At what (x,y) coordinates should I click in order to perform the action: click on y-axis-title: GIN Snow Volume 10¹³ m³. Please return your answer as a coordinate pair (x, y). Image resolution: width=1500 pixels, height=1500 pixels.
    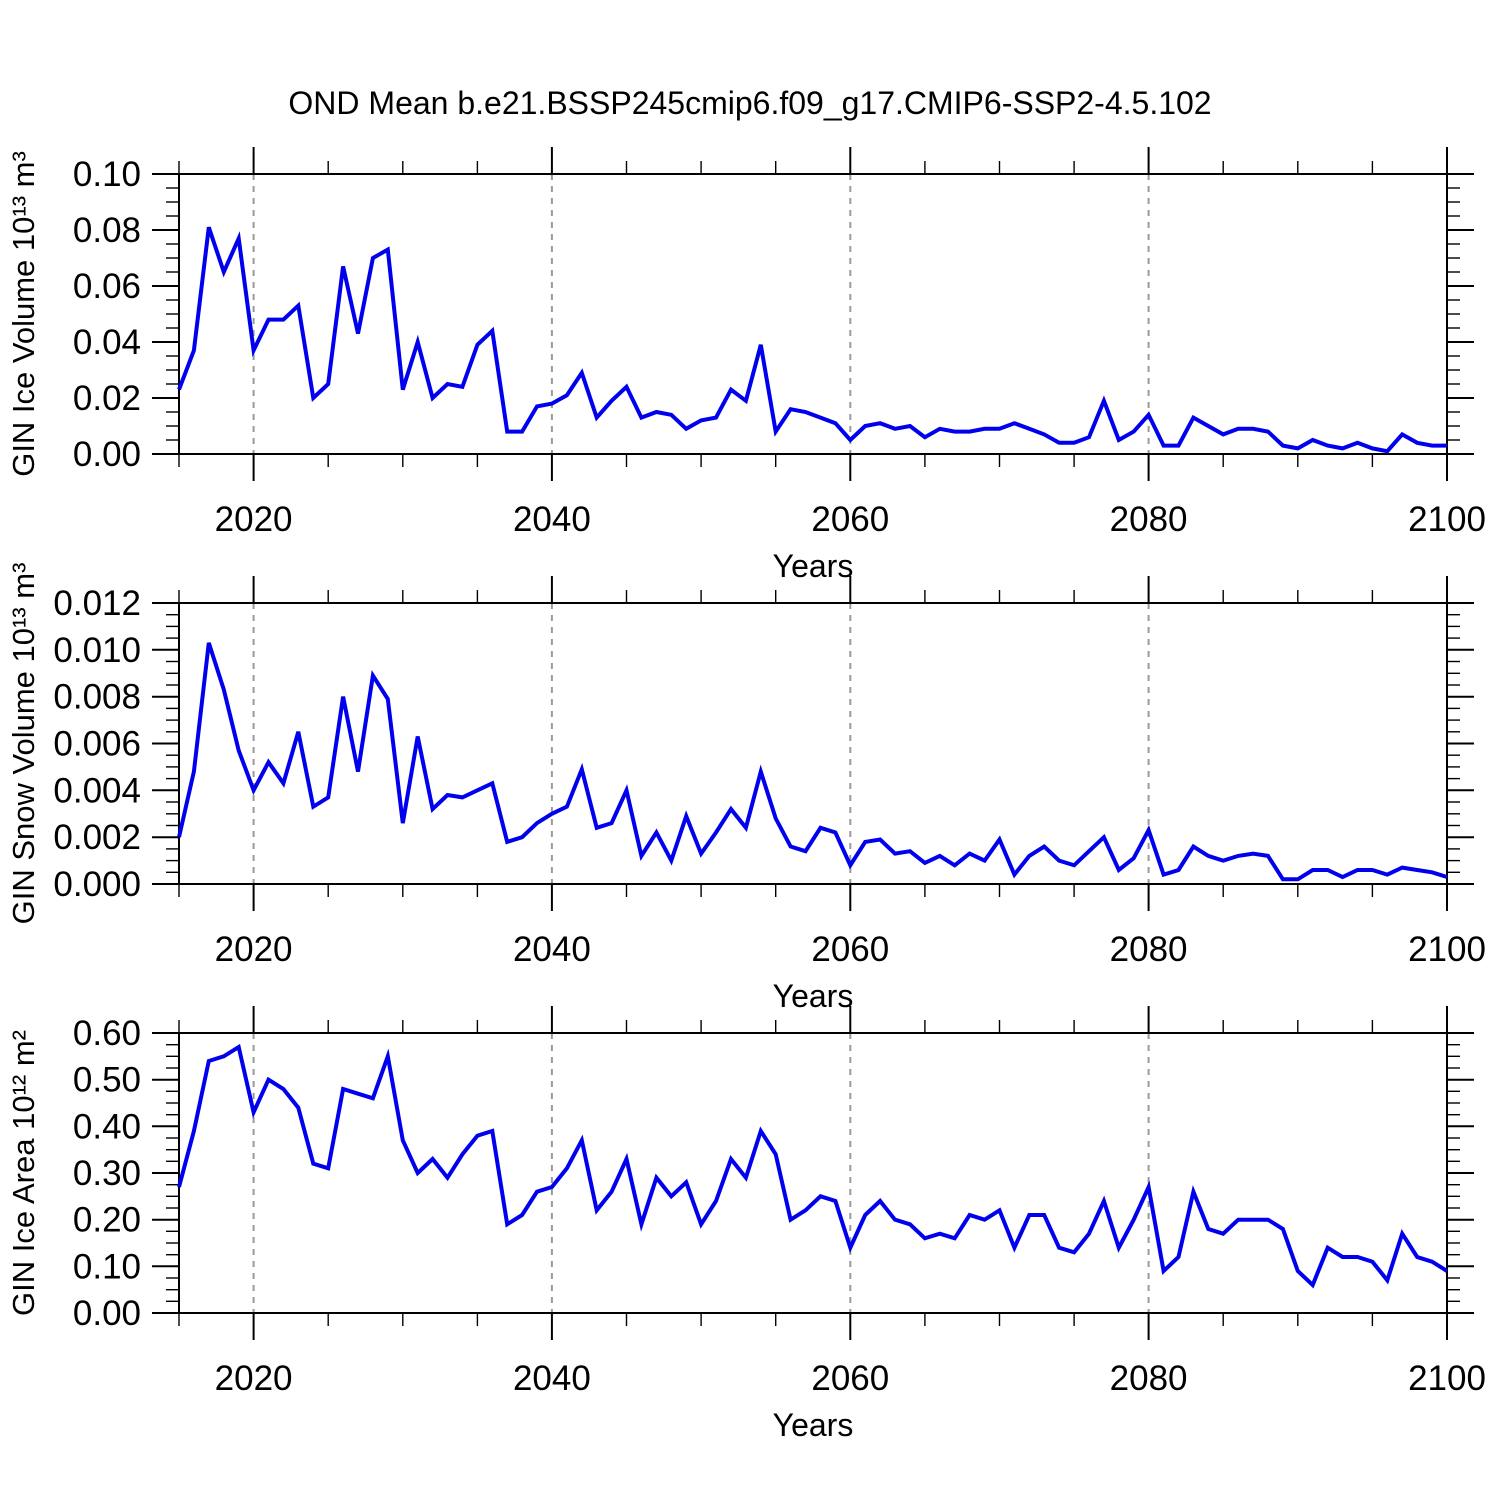
    Looking at the image, I should click on (23, 744).